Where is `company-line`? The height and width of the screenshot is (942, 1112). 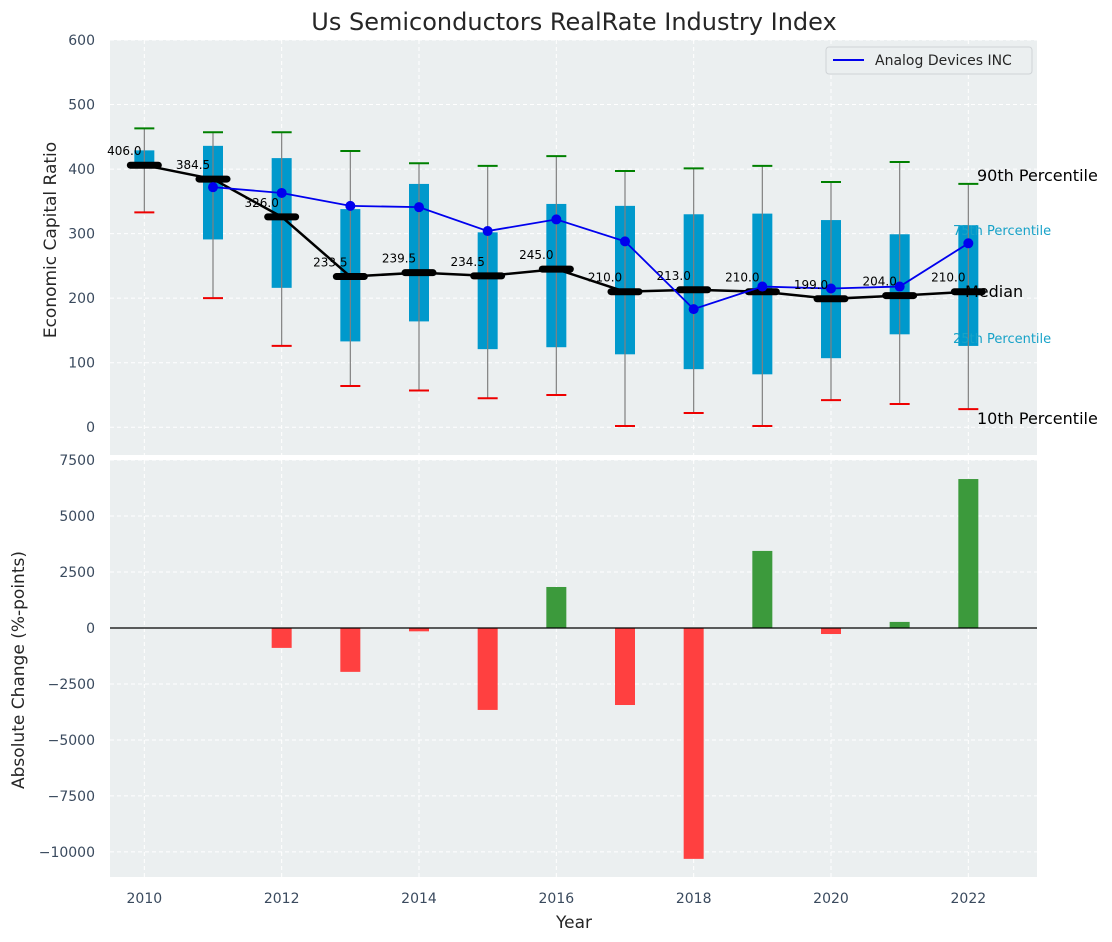
company-line is located at coordinates (591, 248).